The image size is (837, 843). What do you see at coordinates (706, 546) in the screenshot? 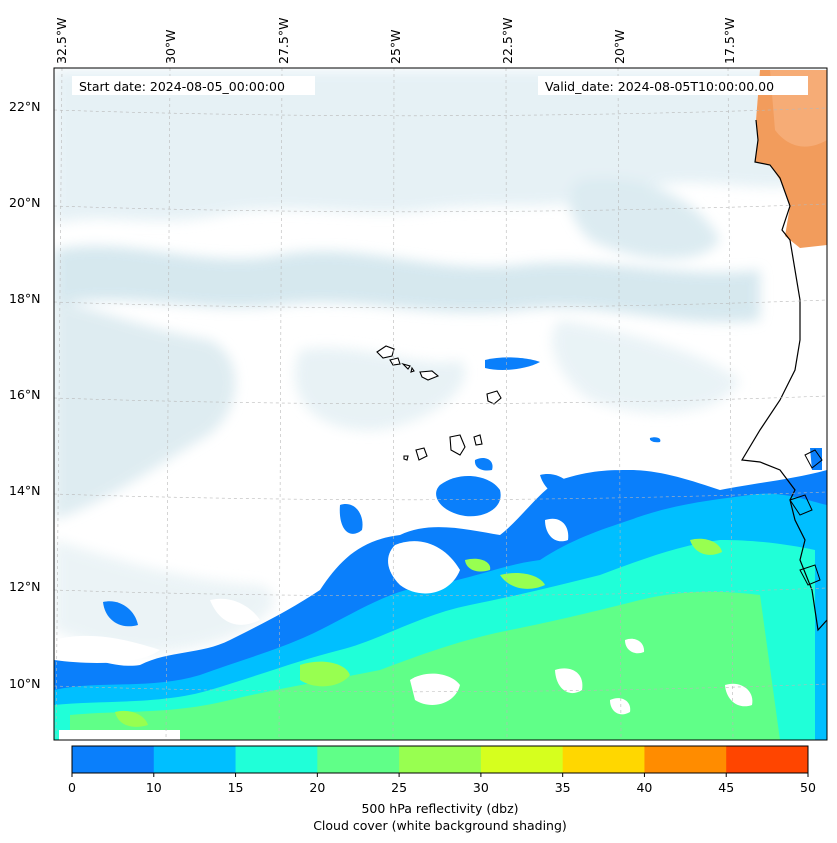
I see `refl-cell-25c` at bounding box center [706, 546].